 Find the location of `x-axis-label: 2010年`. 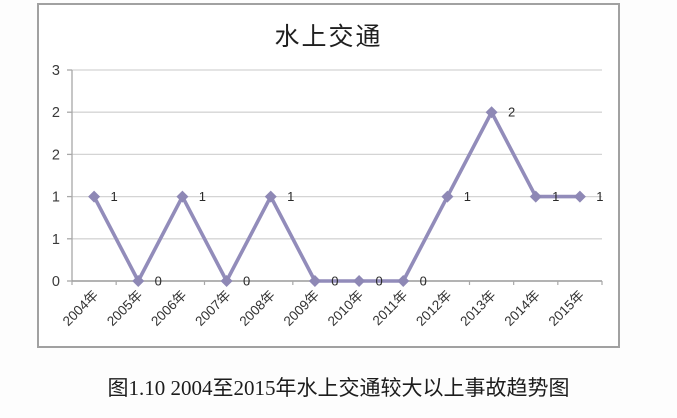

x-axis-label: 2010年 is located at coordinates (345, 308).